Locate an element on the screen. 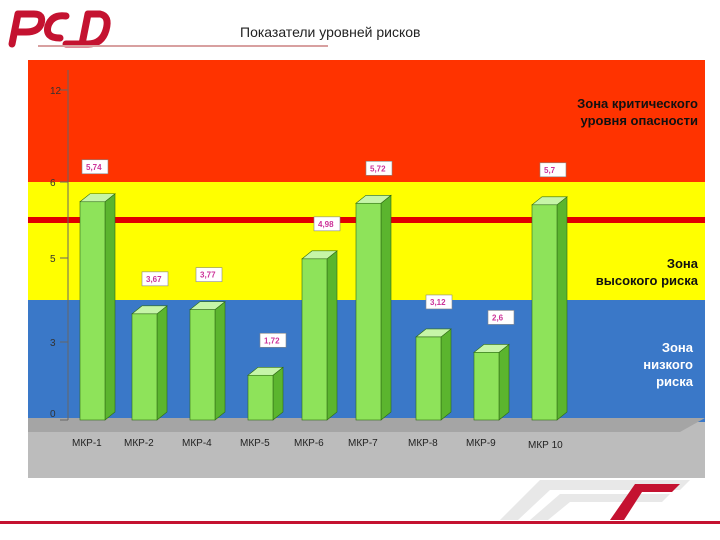 This screenshot has height=540, width=720. svg-text: 3,67 is located at coordinates (154, 279).